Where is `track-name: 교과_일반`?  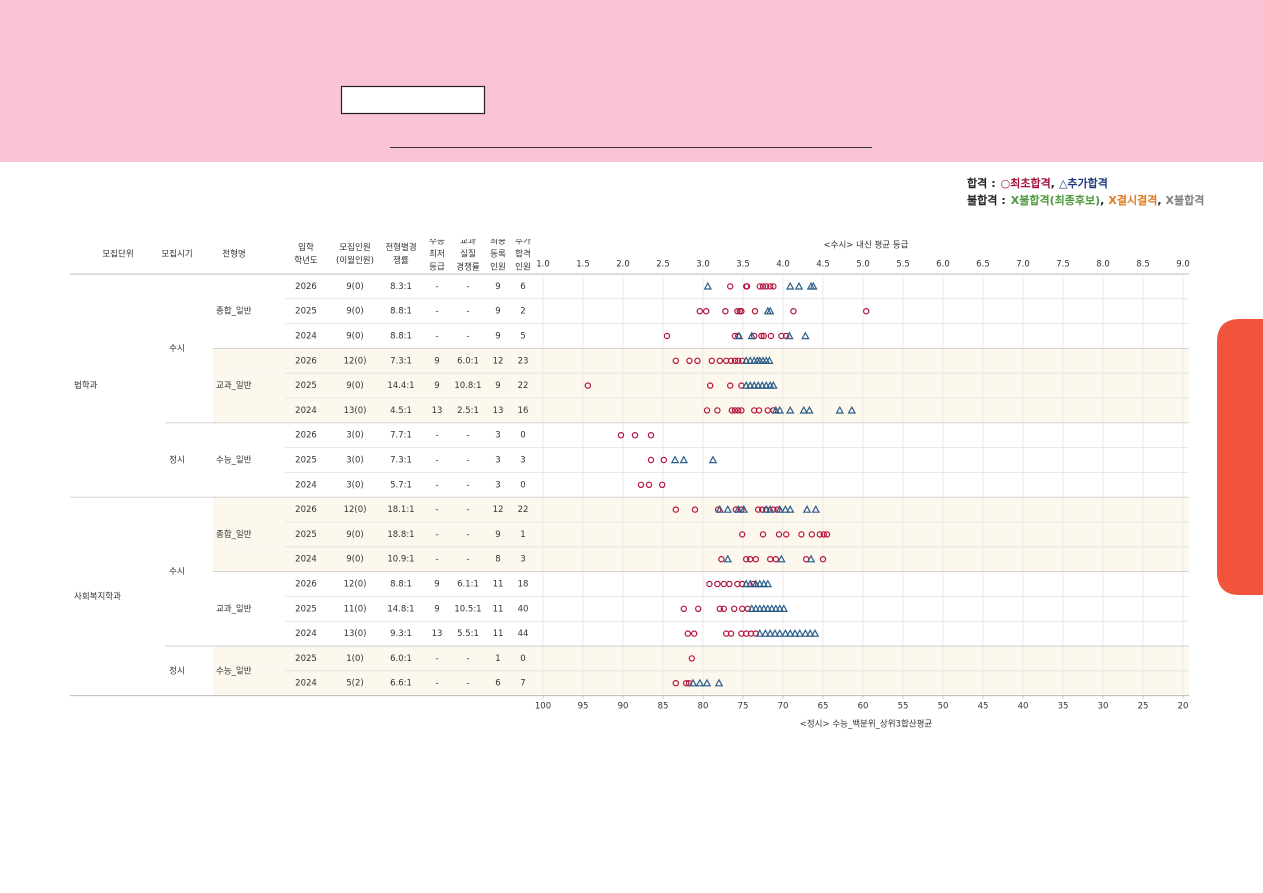
track-name: 교과_일반 is located at coordinates (234, 608).